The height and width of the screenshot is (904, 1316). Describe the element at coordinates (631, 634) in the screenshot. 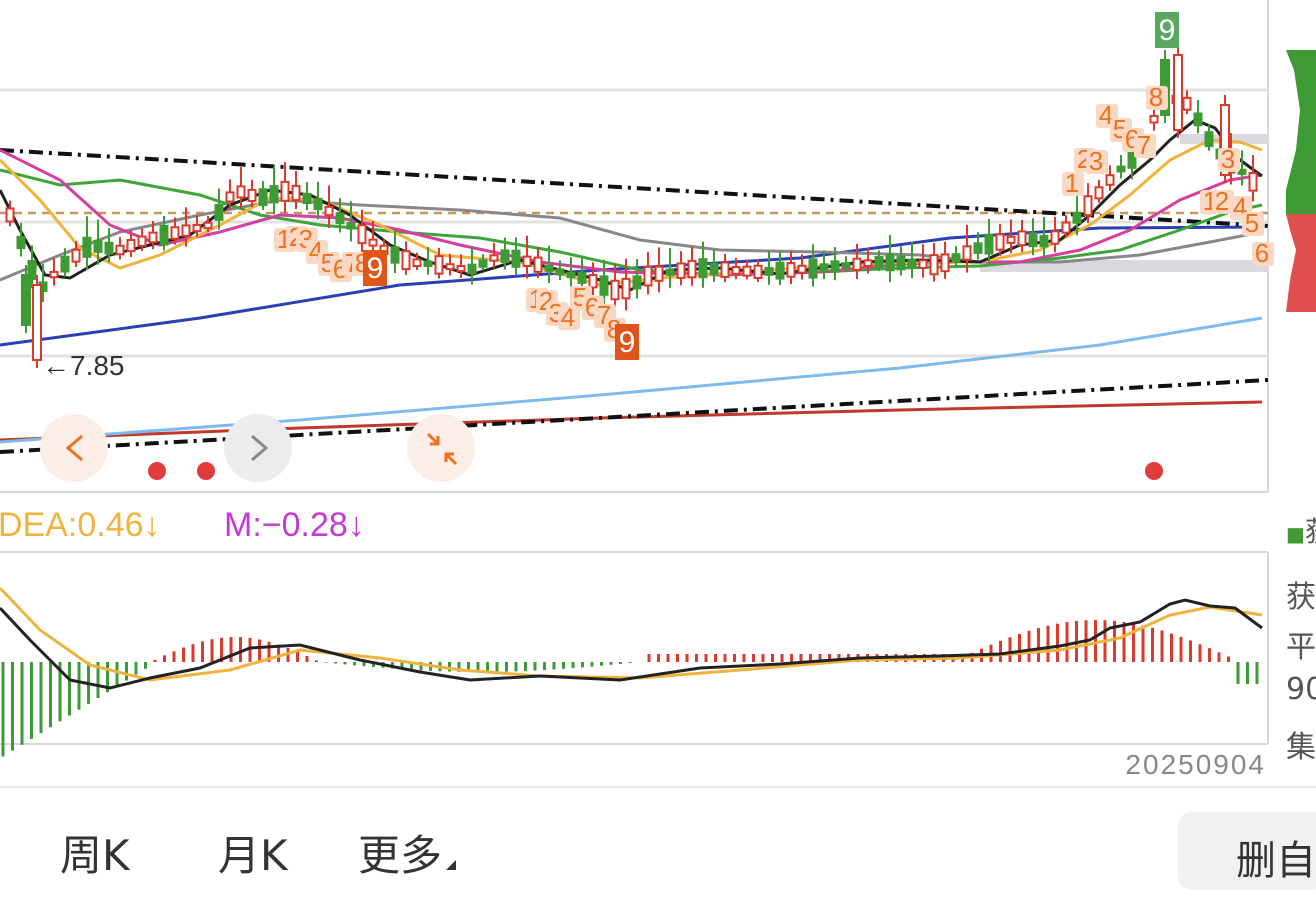

I see `macd-dea-line` at that location.